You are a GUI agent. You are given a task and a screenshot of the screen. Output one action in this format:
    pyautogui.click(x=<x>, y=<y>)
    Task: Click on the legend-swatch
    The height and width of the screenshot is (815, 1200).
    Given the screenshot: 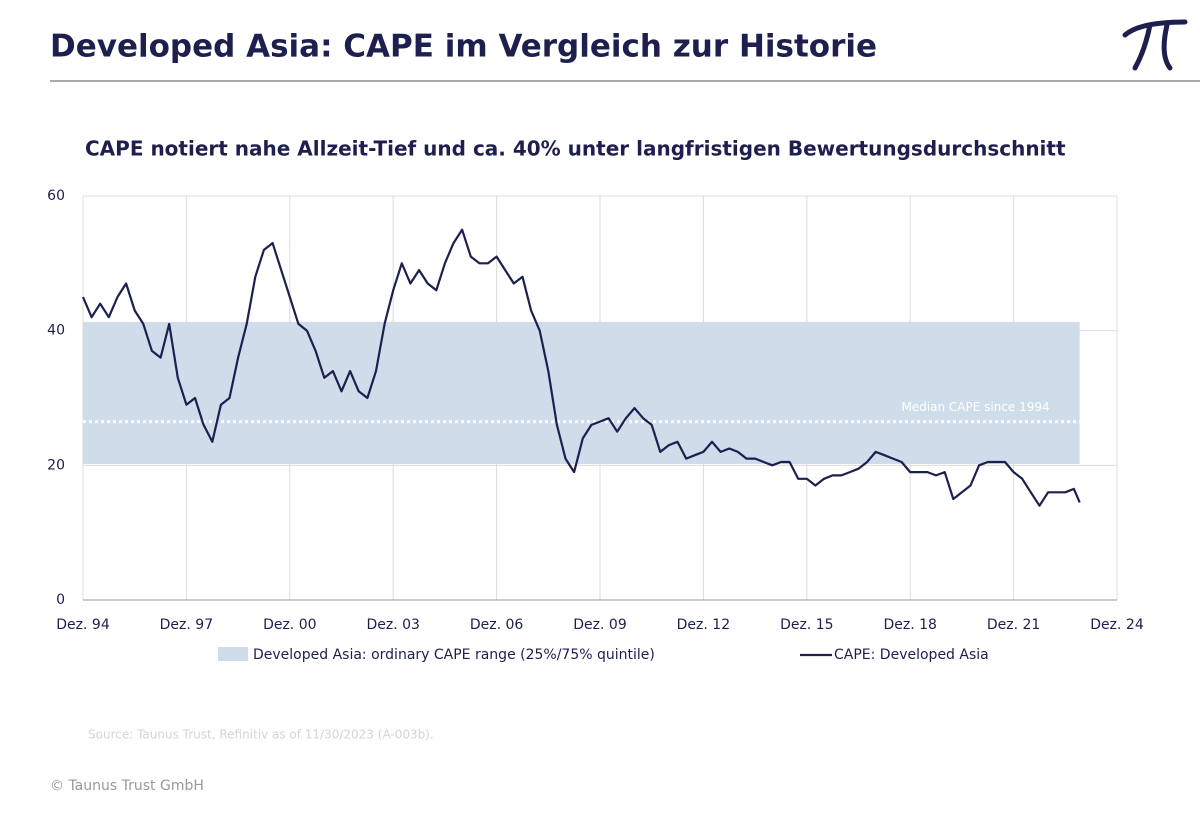 What is the action you would take?
    pyautogui.click(x=233, y=654)
    